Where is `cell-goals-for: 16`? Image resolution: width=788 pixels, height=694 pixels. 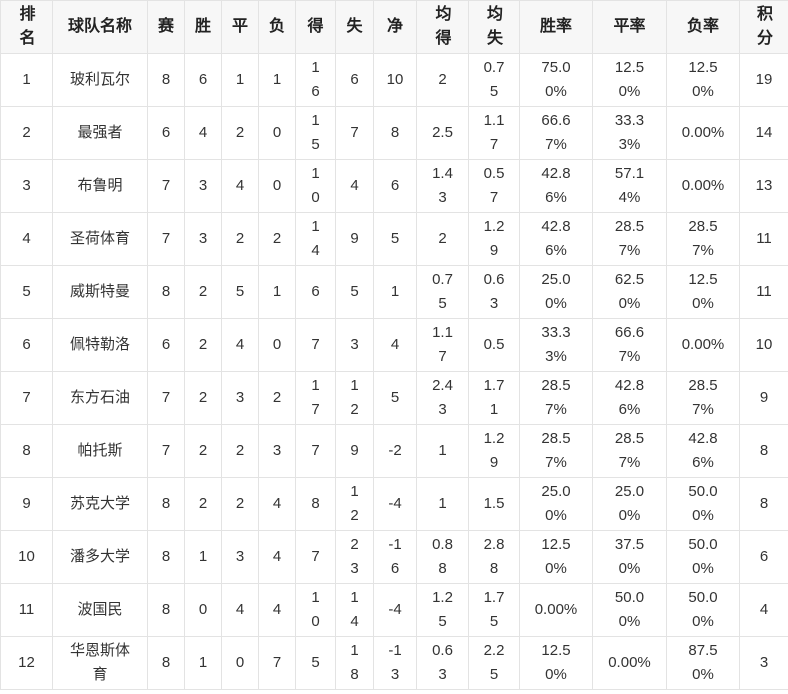
cell-goals-for: 16 is located at coordinates (315, 80).